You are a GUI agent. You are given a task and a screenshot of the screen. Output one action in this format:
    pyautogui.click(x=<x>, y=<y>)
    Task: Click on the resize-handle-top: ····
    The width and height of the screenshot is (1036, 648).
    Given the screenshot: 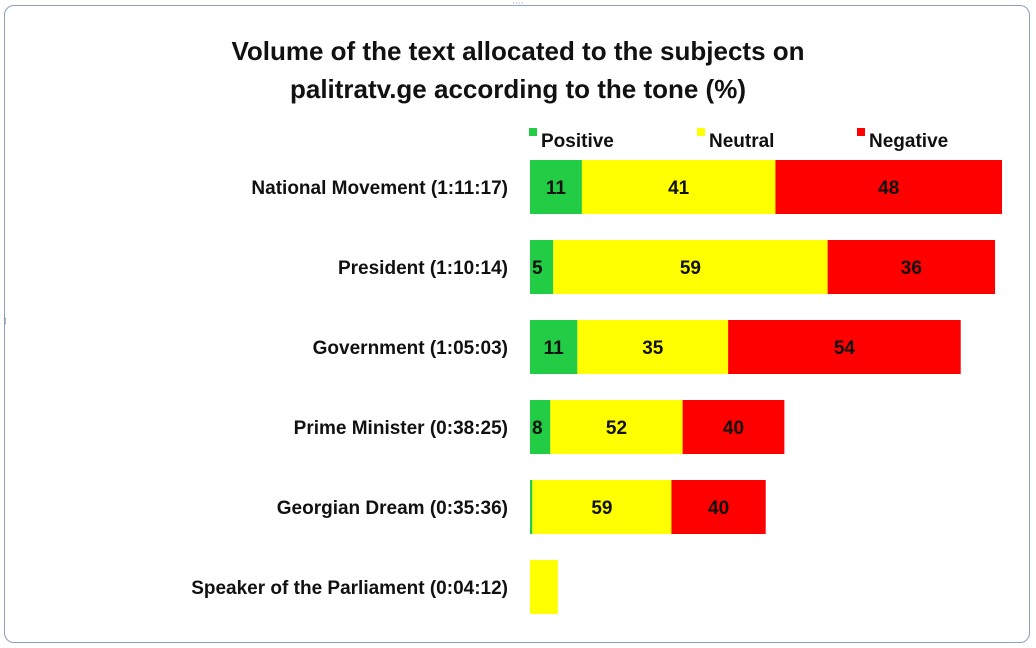 What is the action you would take?
    pyautogui.click(x=518, y=4)
    